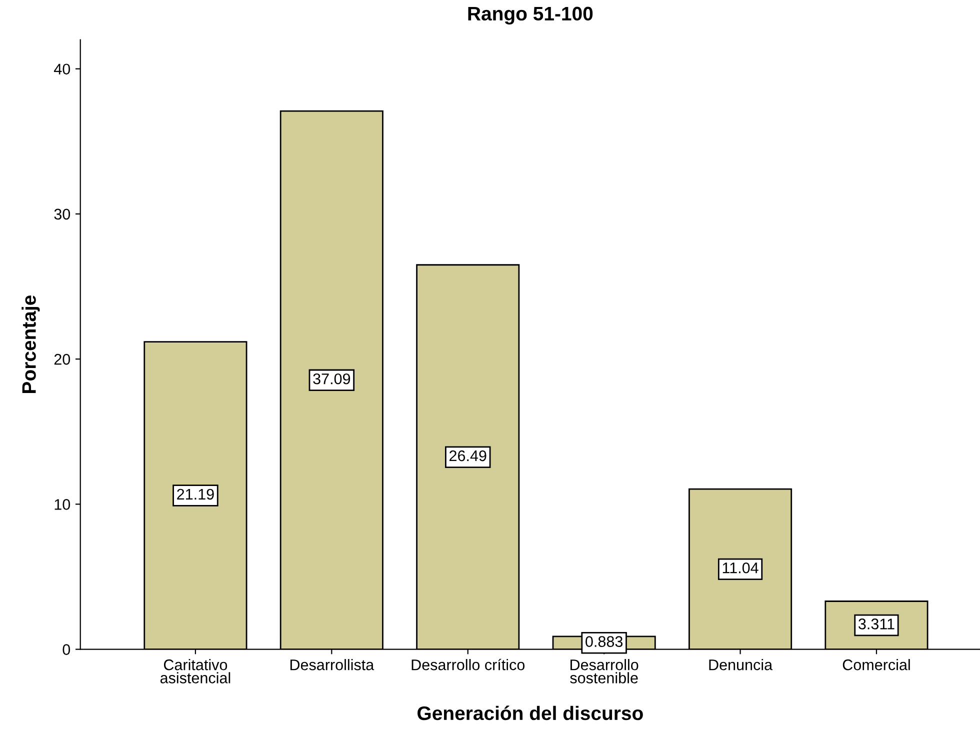  I want to click on data-label: 37.09, so click(331, 378).